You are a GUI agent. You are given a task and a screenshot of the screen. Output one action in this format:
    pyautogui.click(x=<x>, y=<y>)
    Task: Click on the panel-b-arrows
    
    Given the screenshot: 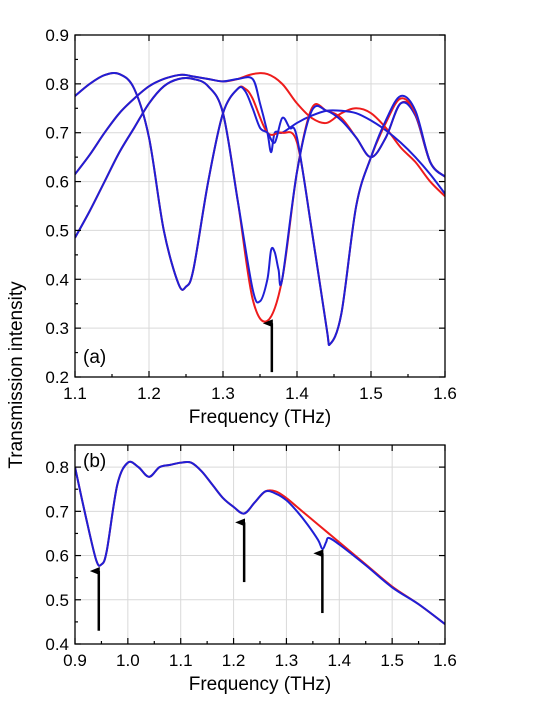 What is the action you would take?
    pyautogui.click(x=206, y=574)
    